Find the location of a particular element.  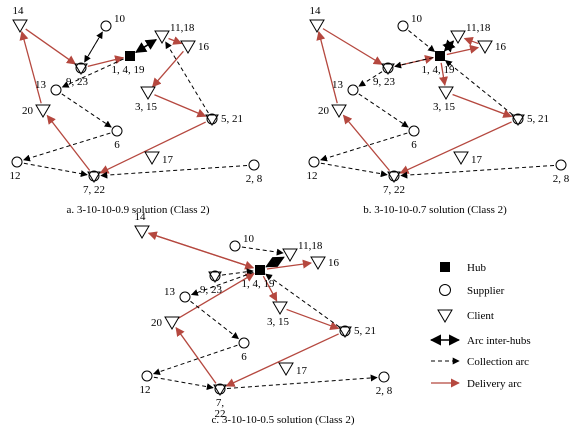

node-label-n521: 5, 21 is located at coordinates (232, 119).